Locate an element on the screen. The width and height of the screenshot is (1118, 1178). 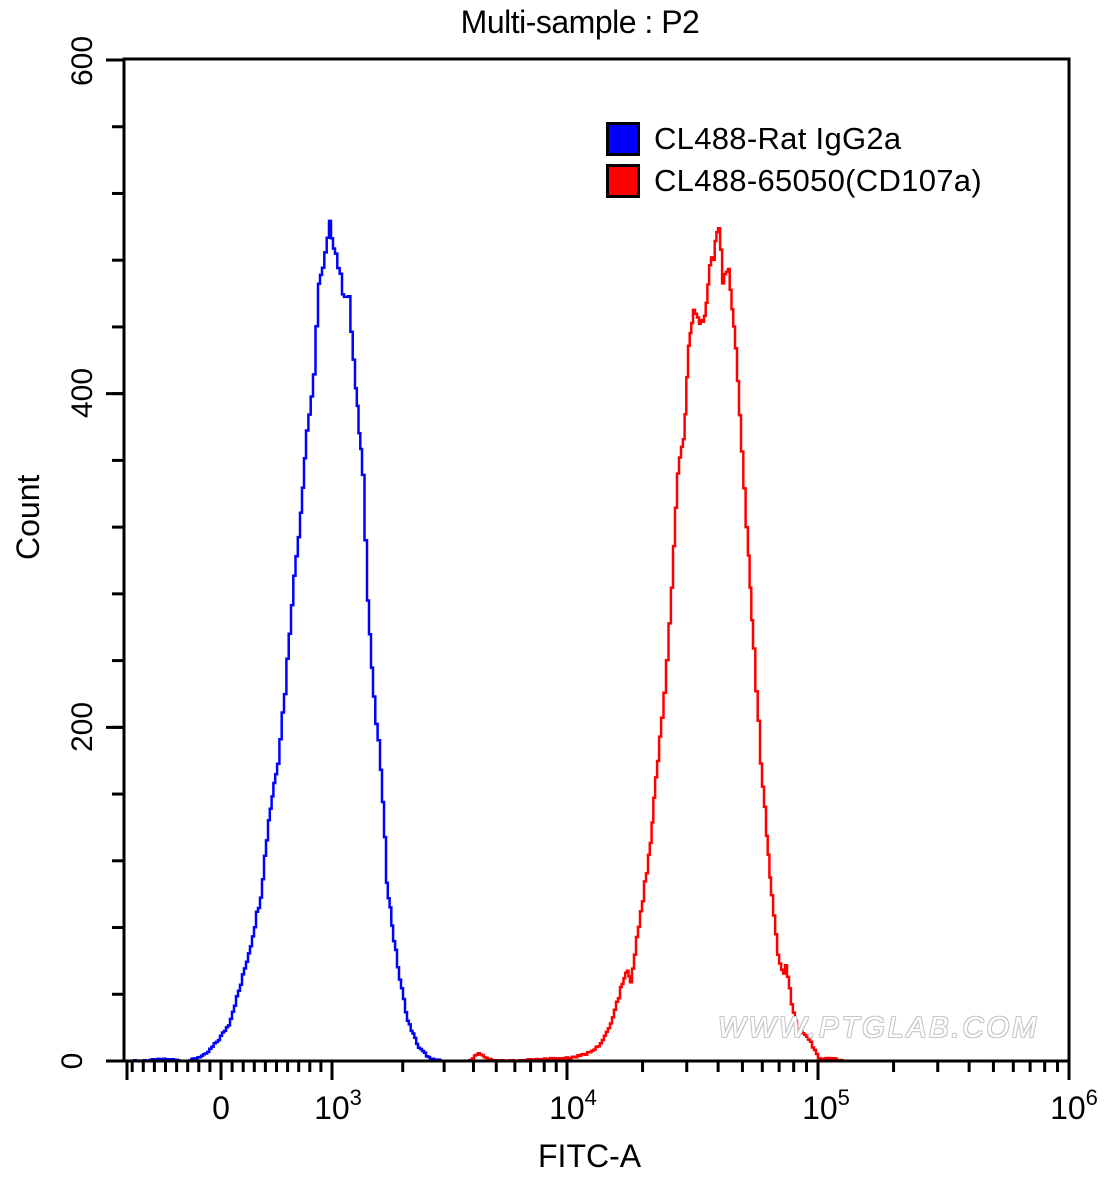
y-tick-label-600: 600 is located at coordinates (82, 61).